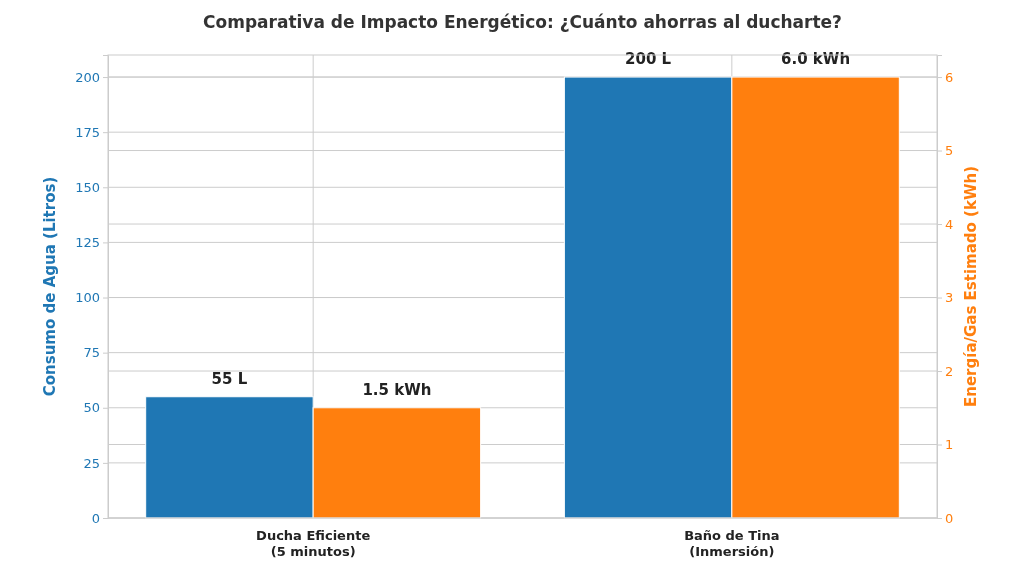 This screenshot has height=576, width=1024. Describe the element at coordinates (87, 298) in the screenshot. I see `y-tick-label: 100` at that location.